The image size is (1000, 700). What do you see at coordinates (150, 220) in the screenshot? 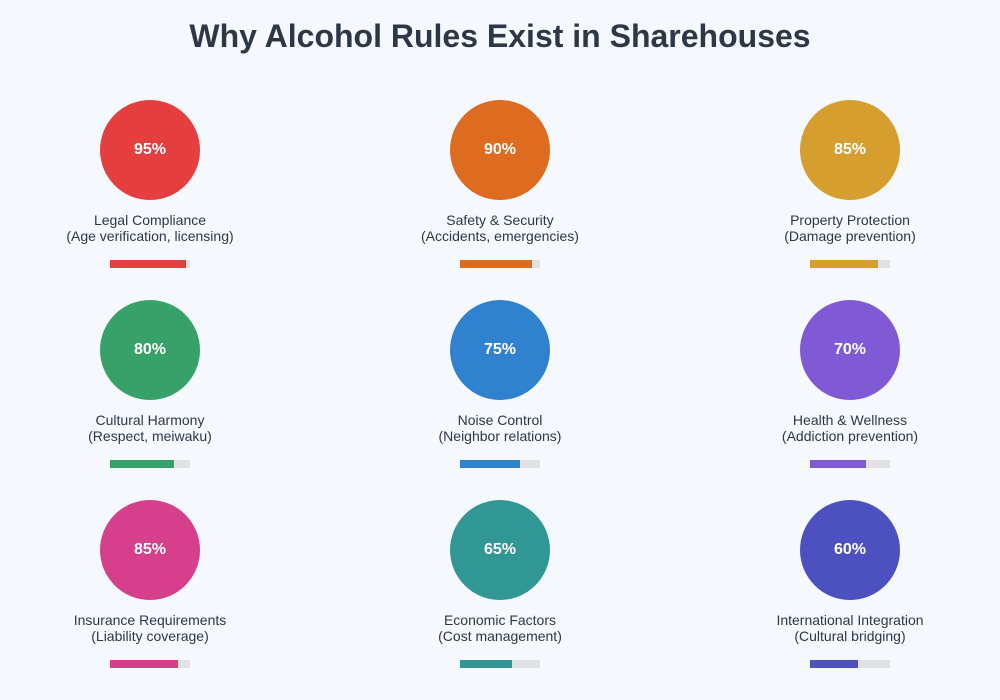
I see `reason-name: Legal Compliance` at bounding box center [150, 220].